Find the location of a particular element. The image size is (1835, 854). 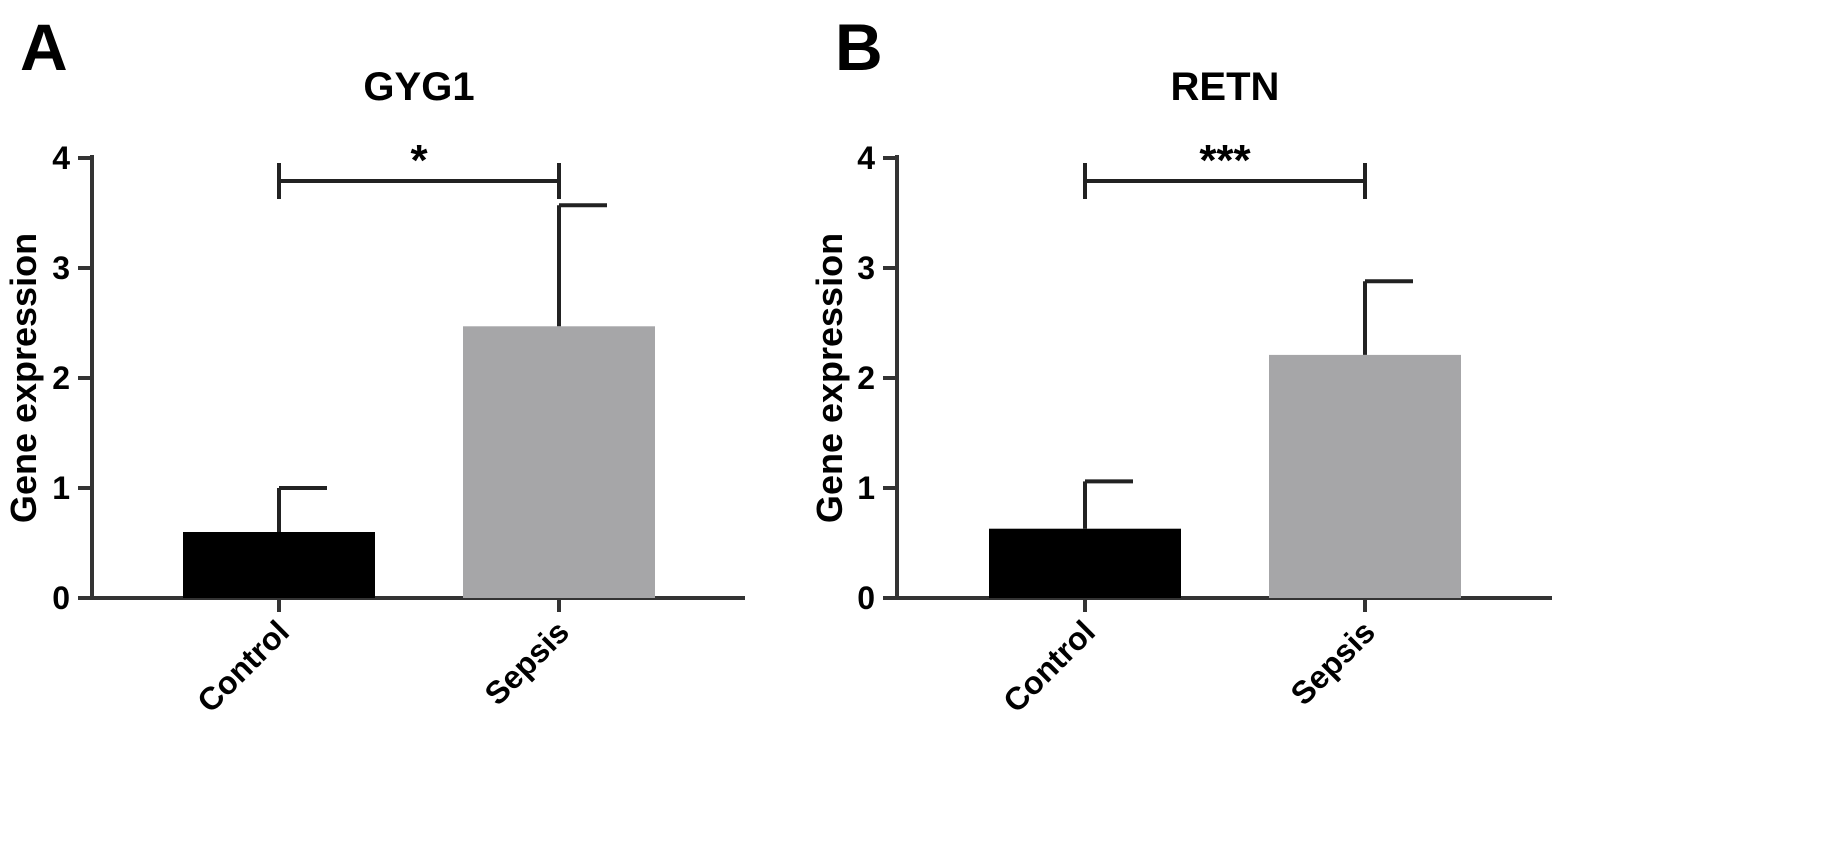

panel-letter: B is located at coordinates (859, 47).